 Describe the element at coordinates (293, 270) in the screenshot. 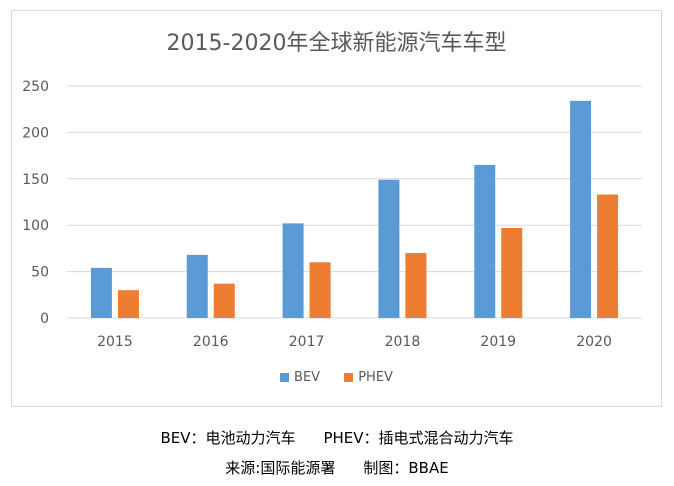

I see `bar-bev-2017` at that location.